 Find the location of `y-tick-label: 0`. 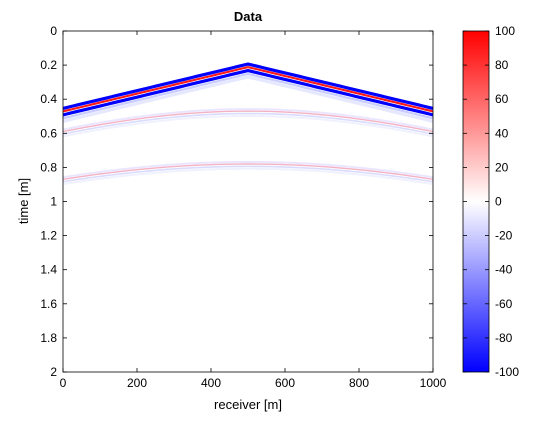

y-tick-label: 0 is located at coordinates (53, 31).